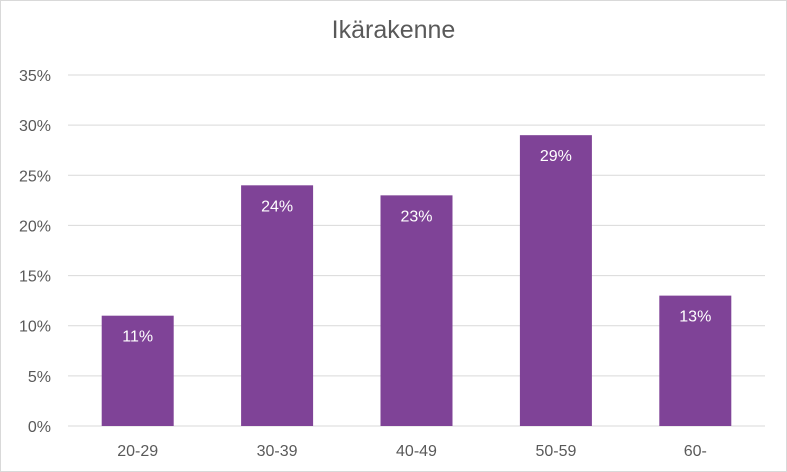  I want to click on x-tick-label: 40-49, so click(416, 451).